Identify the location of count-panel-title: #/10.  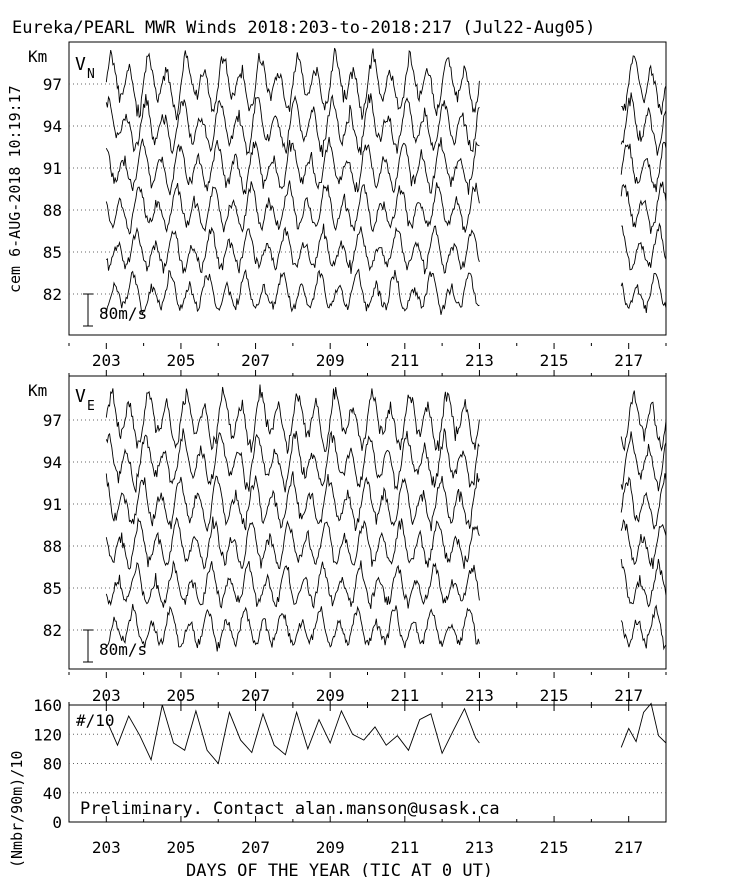
(95, 720).